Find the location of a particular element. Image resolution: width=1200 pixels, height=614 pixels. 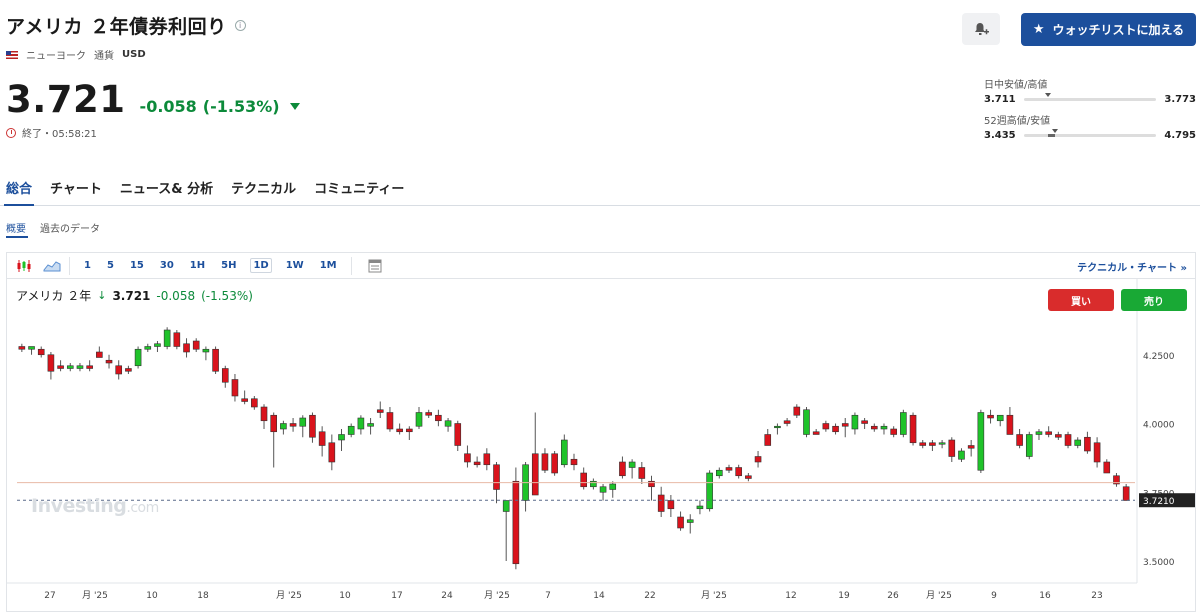

day-high: 3.773 is located at coordinates (1180, 99).